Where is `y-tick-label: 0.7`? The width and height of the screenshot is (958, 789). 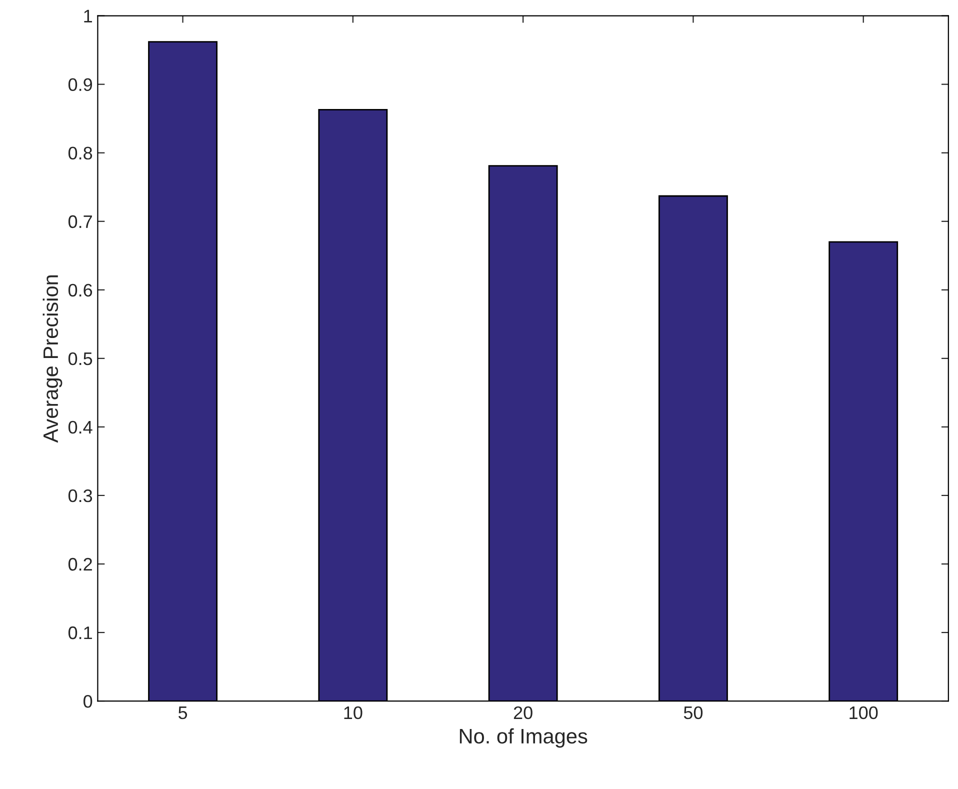
y-tick-label: 0.7 is located at coordinates (80, 221).